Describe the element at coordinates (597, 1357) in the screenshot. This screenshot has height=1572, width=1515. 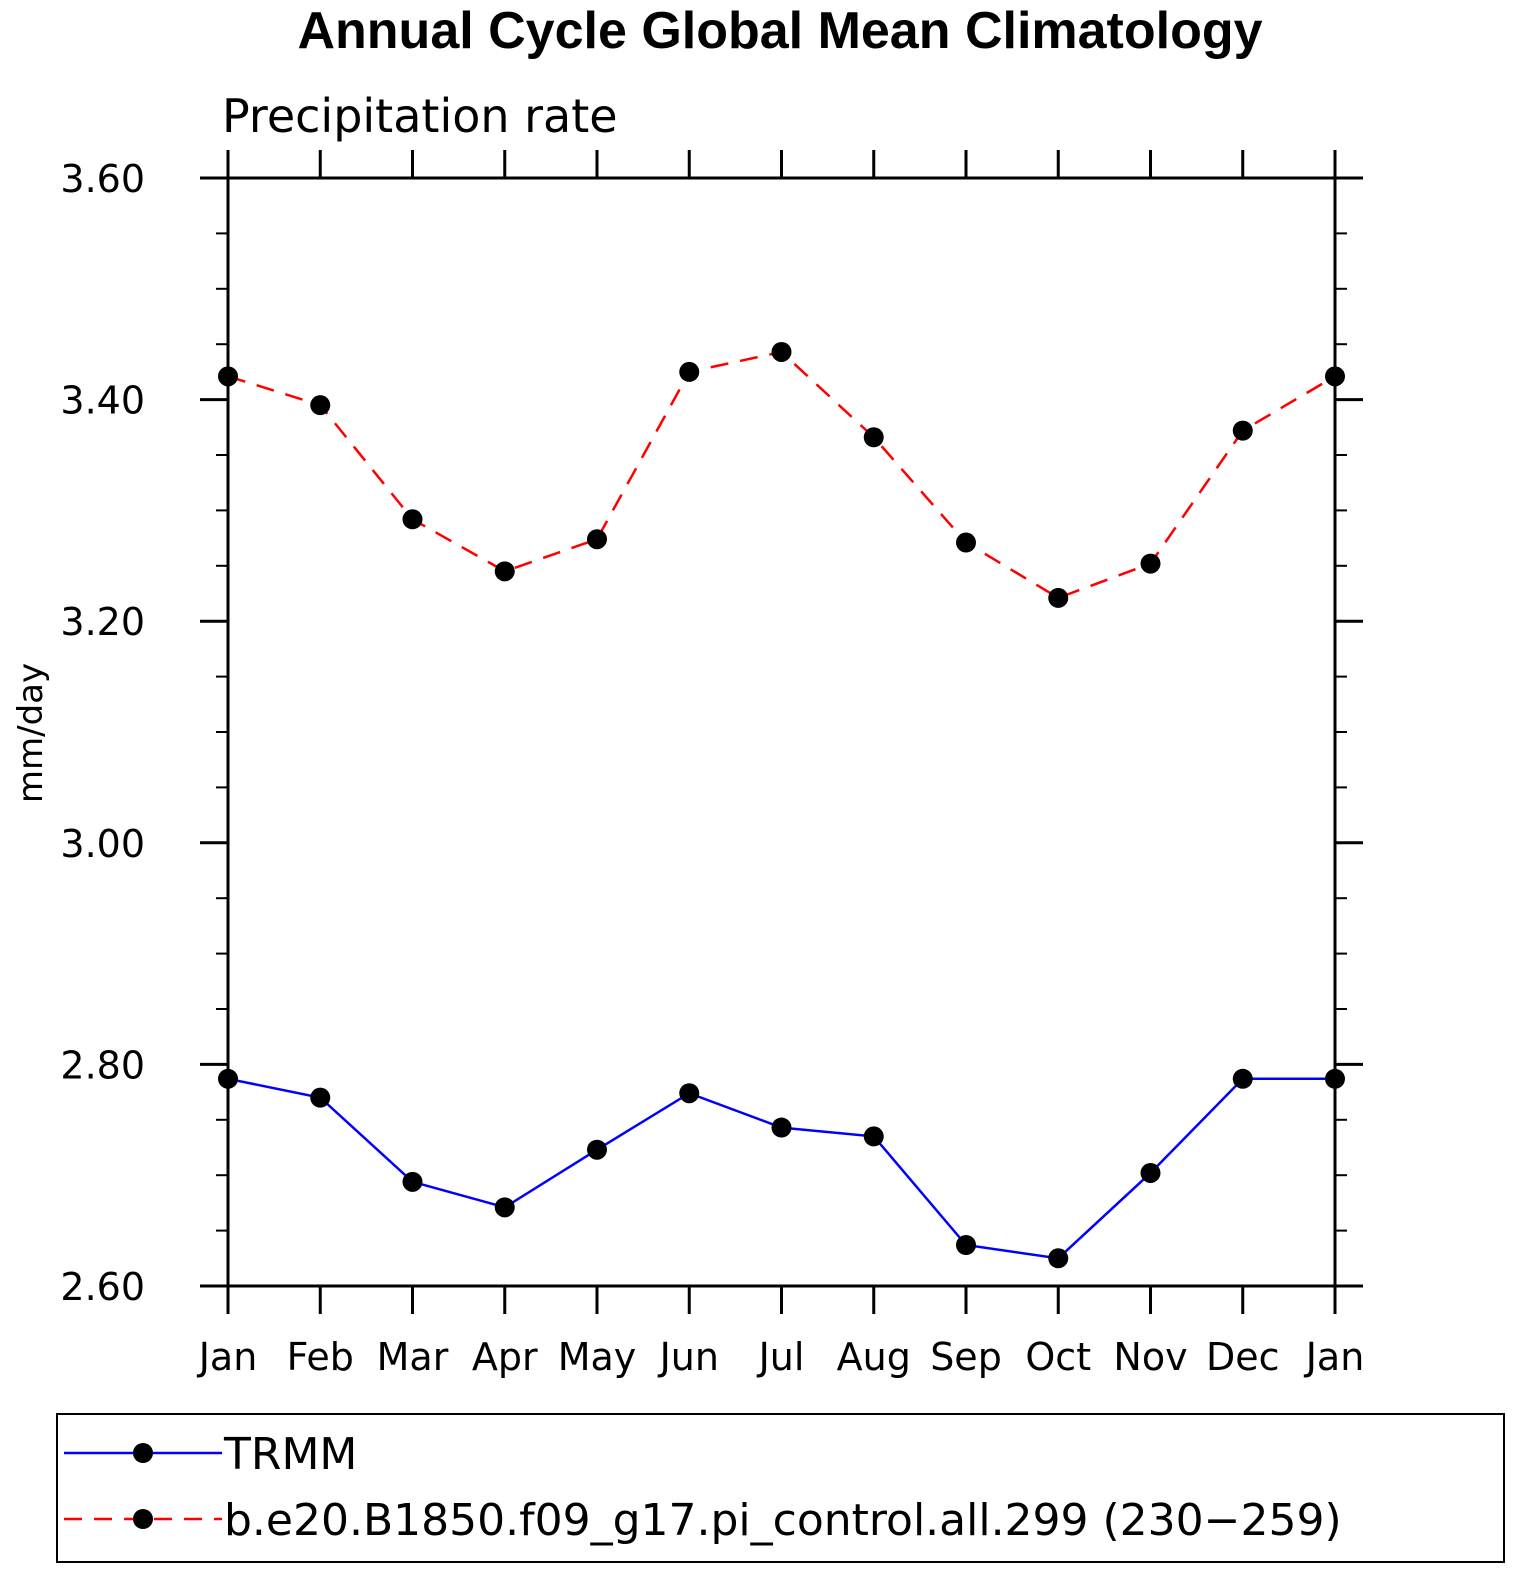
I see `x-tick-label: May` at that location.